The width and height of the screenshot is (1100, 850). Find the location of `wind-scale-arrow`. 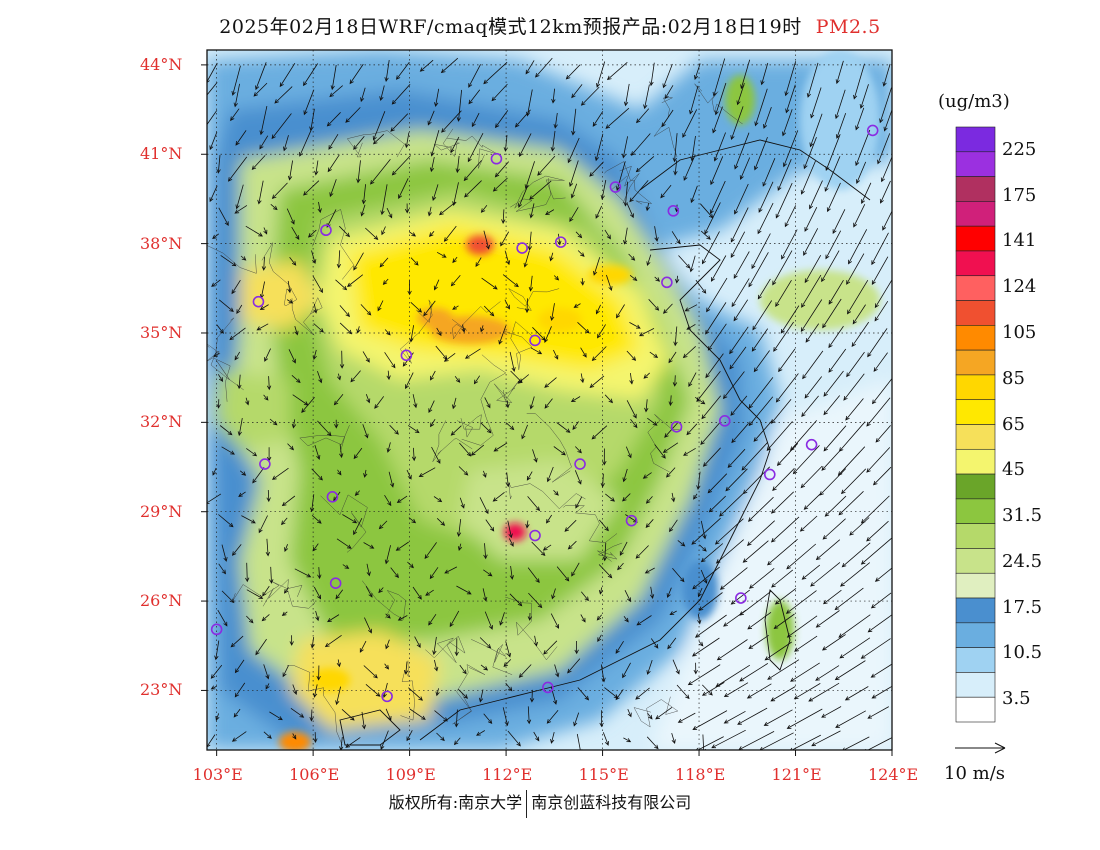

wind-scale-arrow is located at coordinates (980, 748).